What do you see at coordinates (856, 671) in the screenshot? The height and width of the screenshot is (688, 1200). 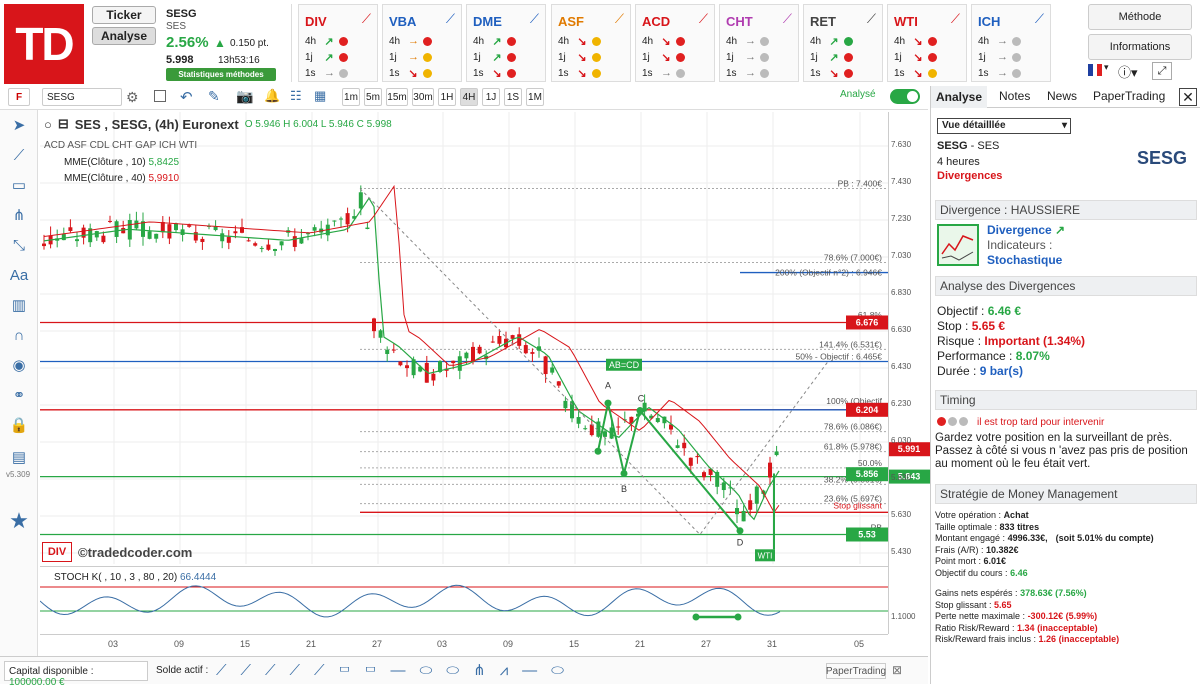 I see `papertrading-button: PaperTrading` at bounding box center [856, 671].